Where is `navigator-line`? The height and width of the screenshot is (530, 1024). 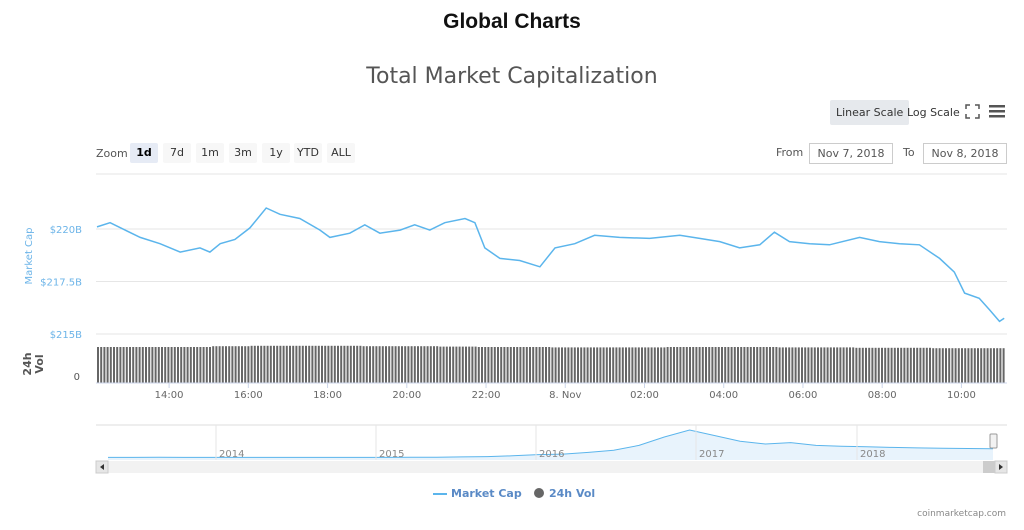 navigator-line is located at coordinates (551, 443).